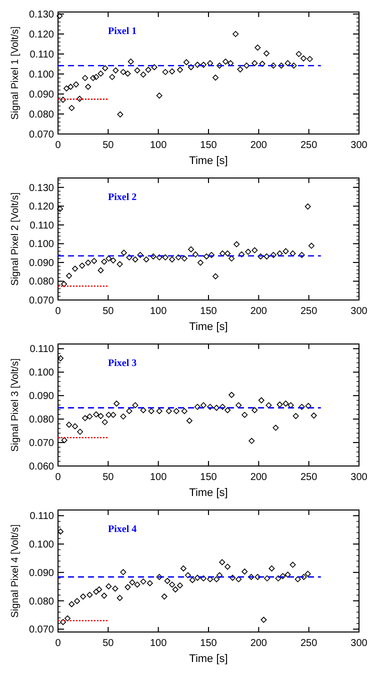 The width and height of the screenshot is (381, 673). I want to click on y-tick-label: 0.090, so click(41, 396).